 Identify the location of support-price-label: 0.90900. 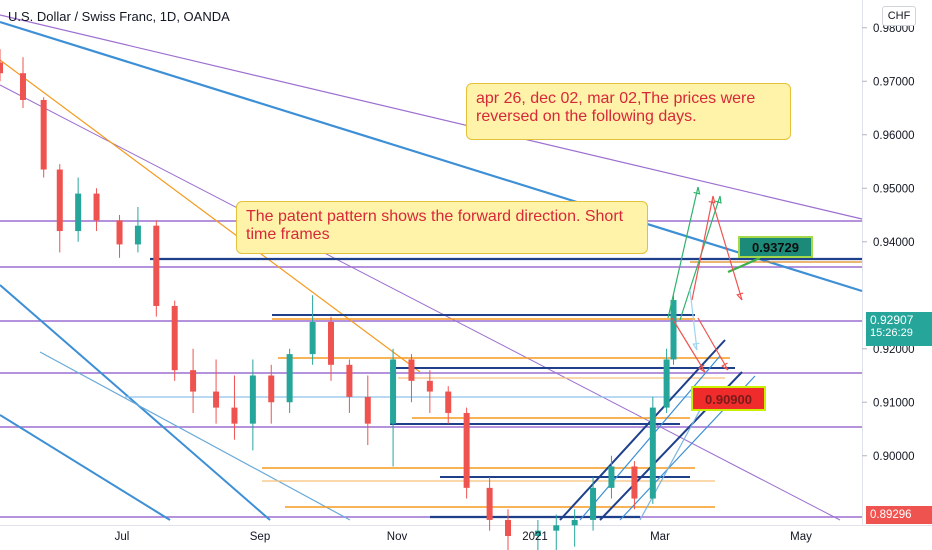
(728, 398).